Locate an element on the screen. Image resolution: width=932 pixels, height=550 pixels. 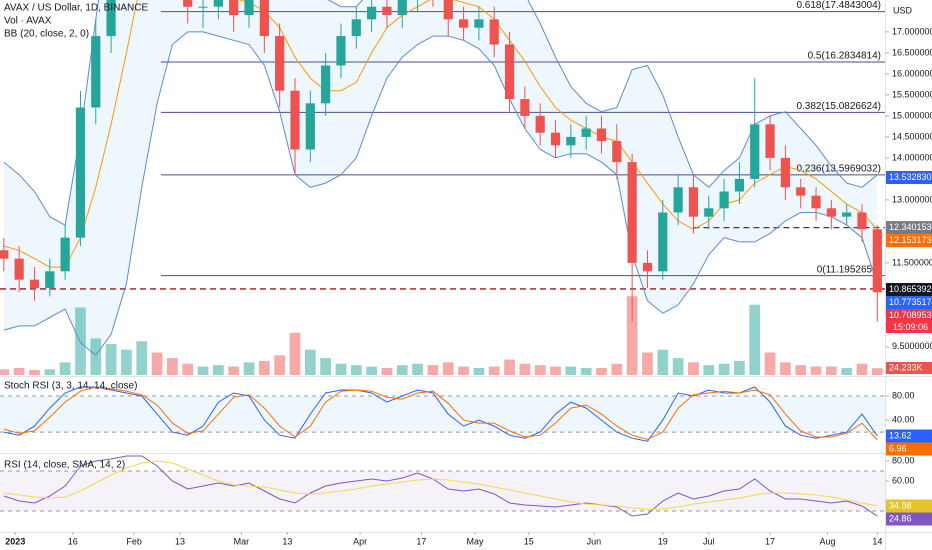
axis-unit: USD is located at coordinates (903, 10).